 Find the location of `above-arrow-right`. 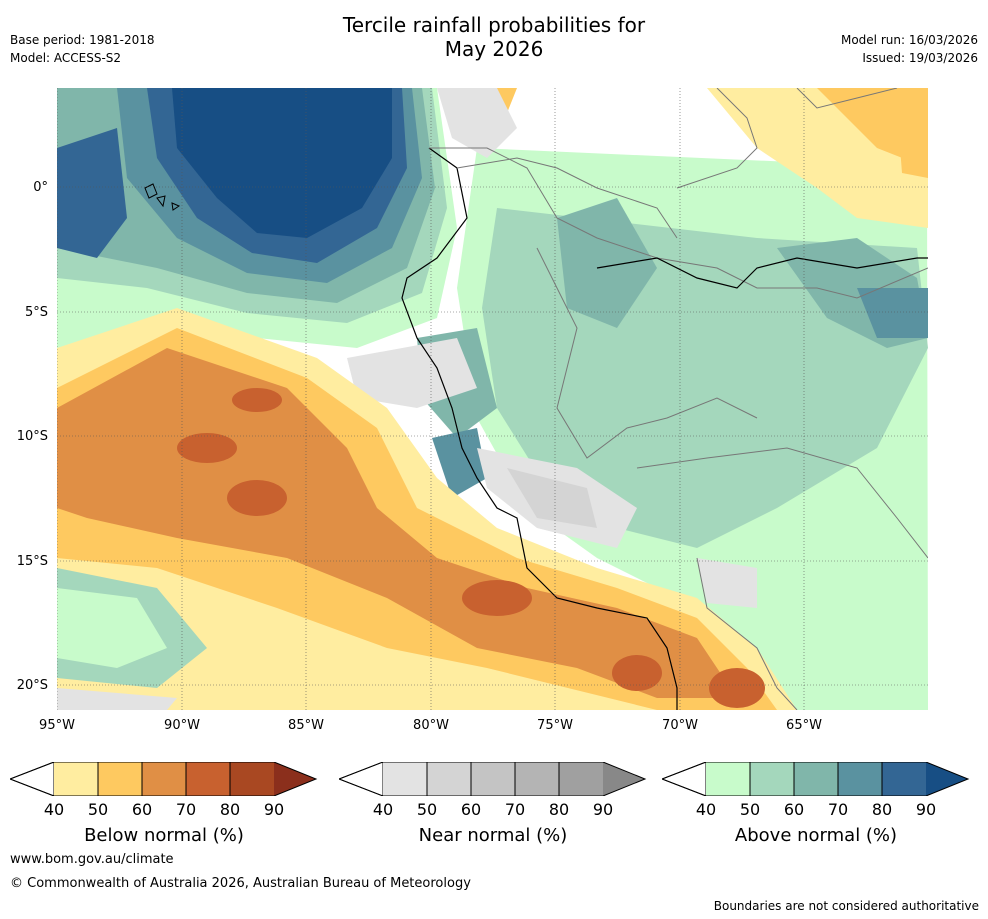

above-arrow-right is located at coordinates (947, 779).